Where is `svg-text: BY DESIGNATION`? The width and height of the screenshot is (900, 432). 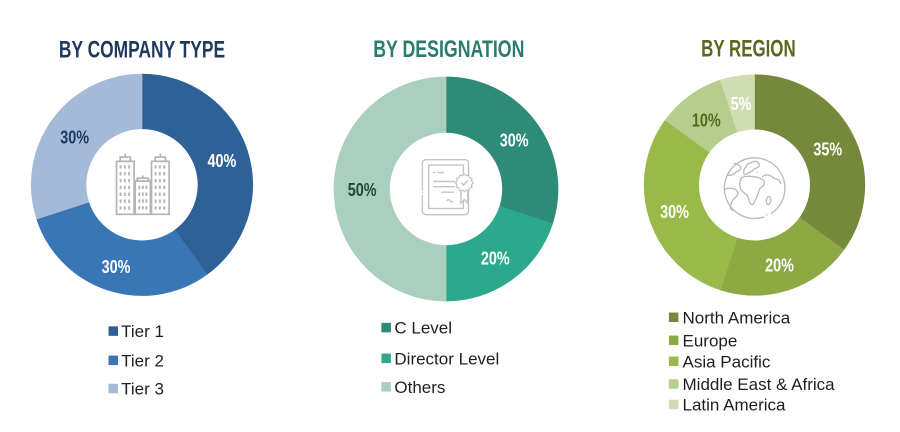 svg-text: BY DESIGNATION is located at coordinates (448, 48).